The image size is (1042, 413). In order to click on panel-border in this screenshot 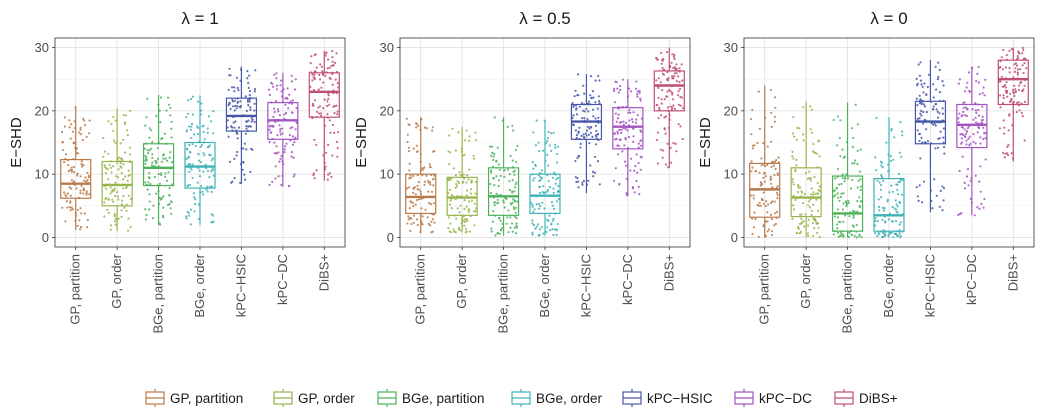, I will do `click(889, 142)`.